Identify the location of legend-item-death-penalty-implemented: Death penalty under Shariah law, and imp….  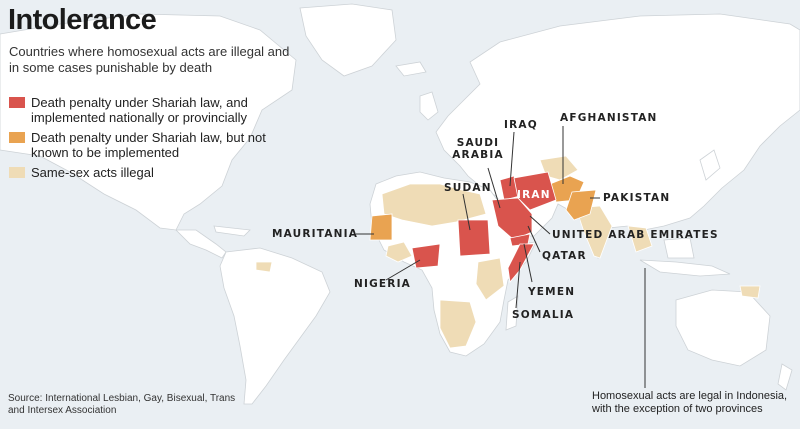
(154, 110).